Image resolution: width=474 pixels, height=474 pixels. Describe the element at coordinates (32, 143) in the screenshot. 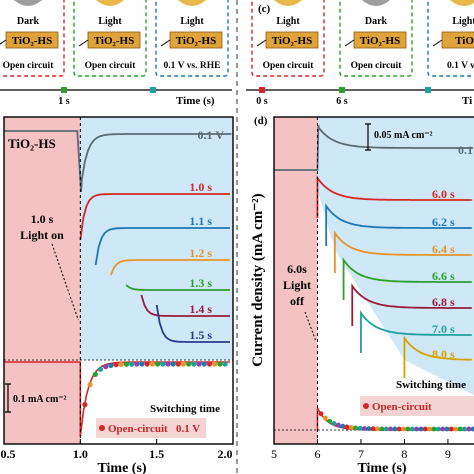

I see `left-sample-label: TiO₂-HS` at that location.